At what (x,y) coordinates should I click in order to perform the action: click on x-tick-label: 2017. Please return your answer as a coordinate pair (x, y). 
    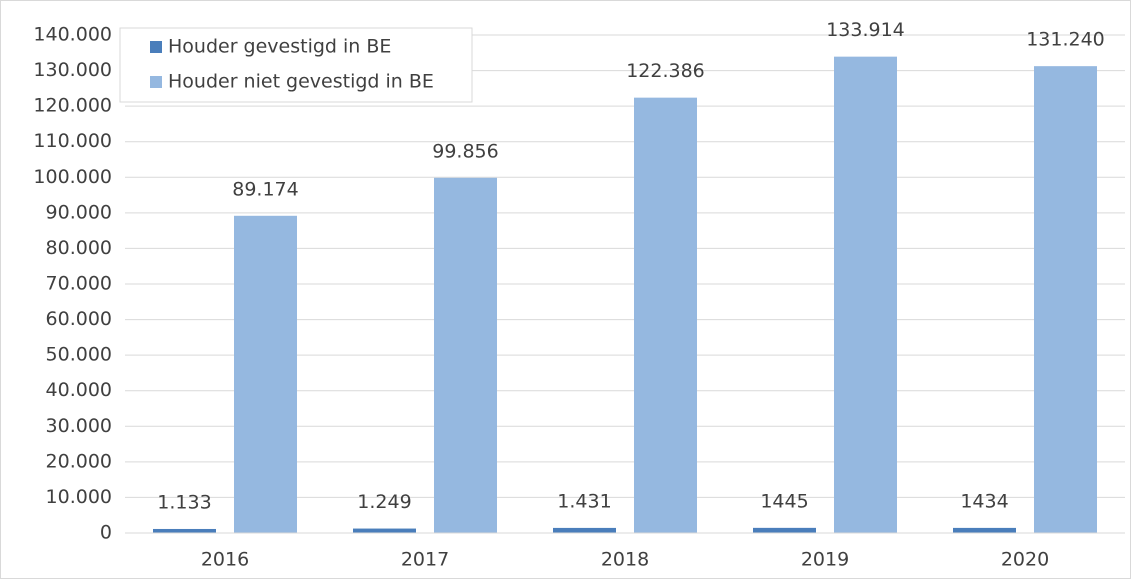
    Looking at the image, I should click on (425, 560).